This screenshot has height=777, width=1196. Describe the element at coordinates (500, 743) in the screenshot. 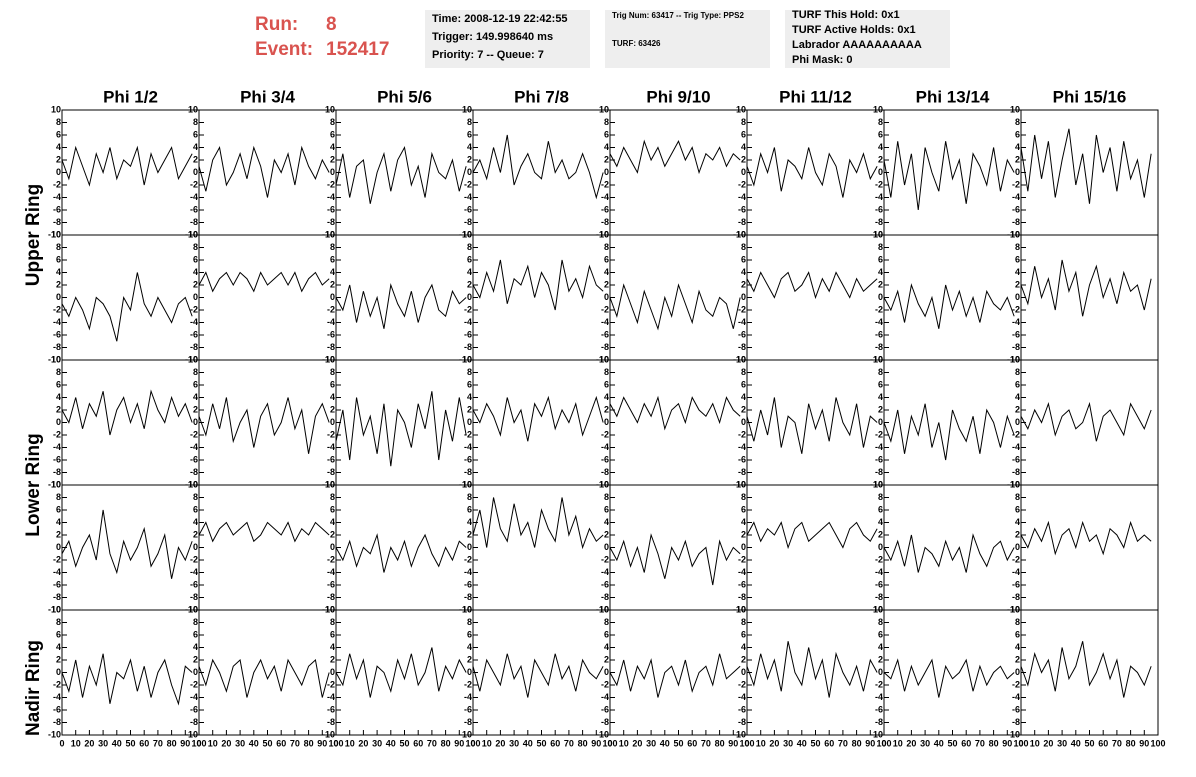

I see `x-tick-label: 20` at that location.